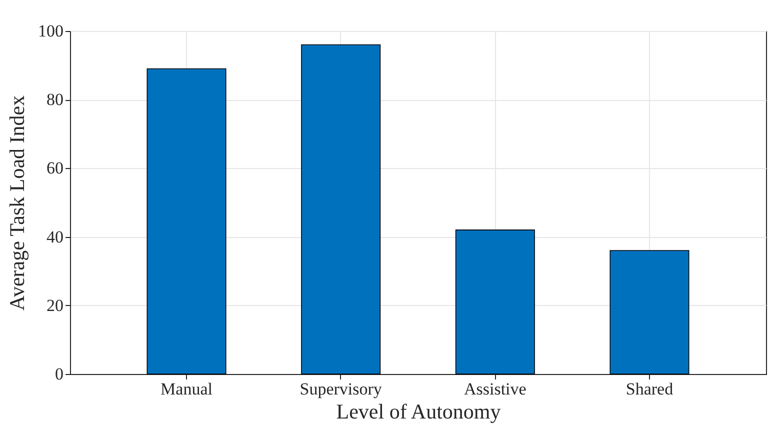 Image resolution: width=774 pixels, height=432 pixels. What do you see at coordinates (186, 389) in the screenshot?
I see `x-tick-label: Manual` at bounding box center [186, 389].